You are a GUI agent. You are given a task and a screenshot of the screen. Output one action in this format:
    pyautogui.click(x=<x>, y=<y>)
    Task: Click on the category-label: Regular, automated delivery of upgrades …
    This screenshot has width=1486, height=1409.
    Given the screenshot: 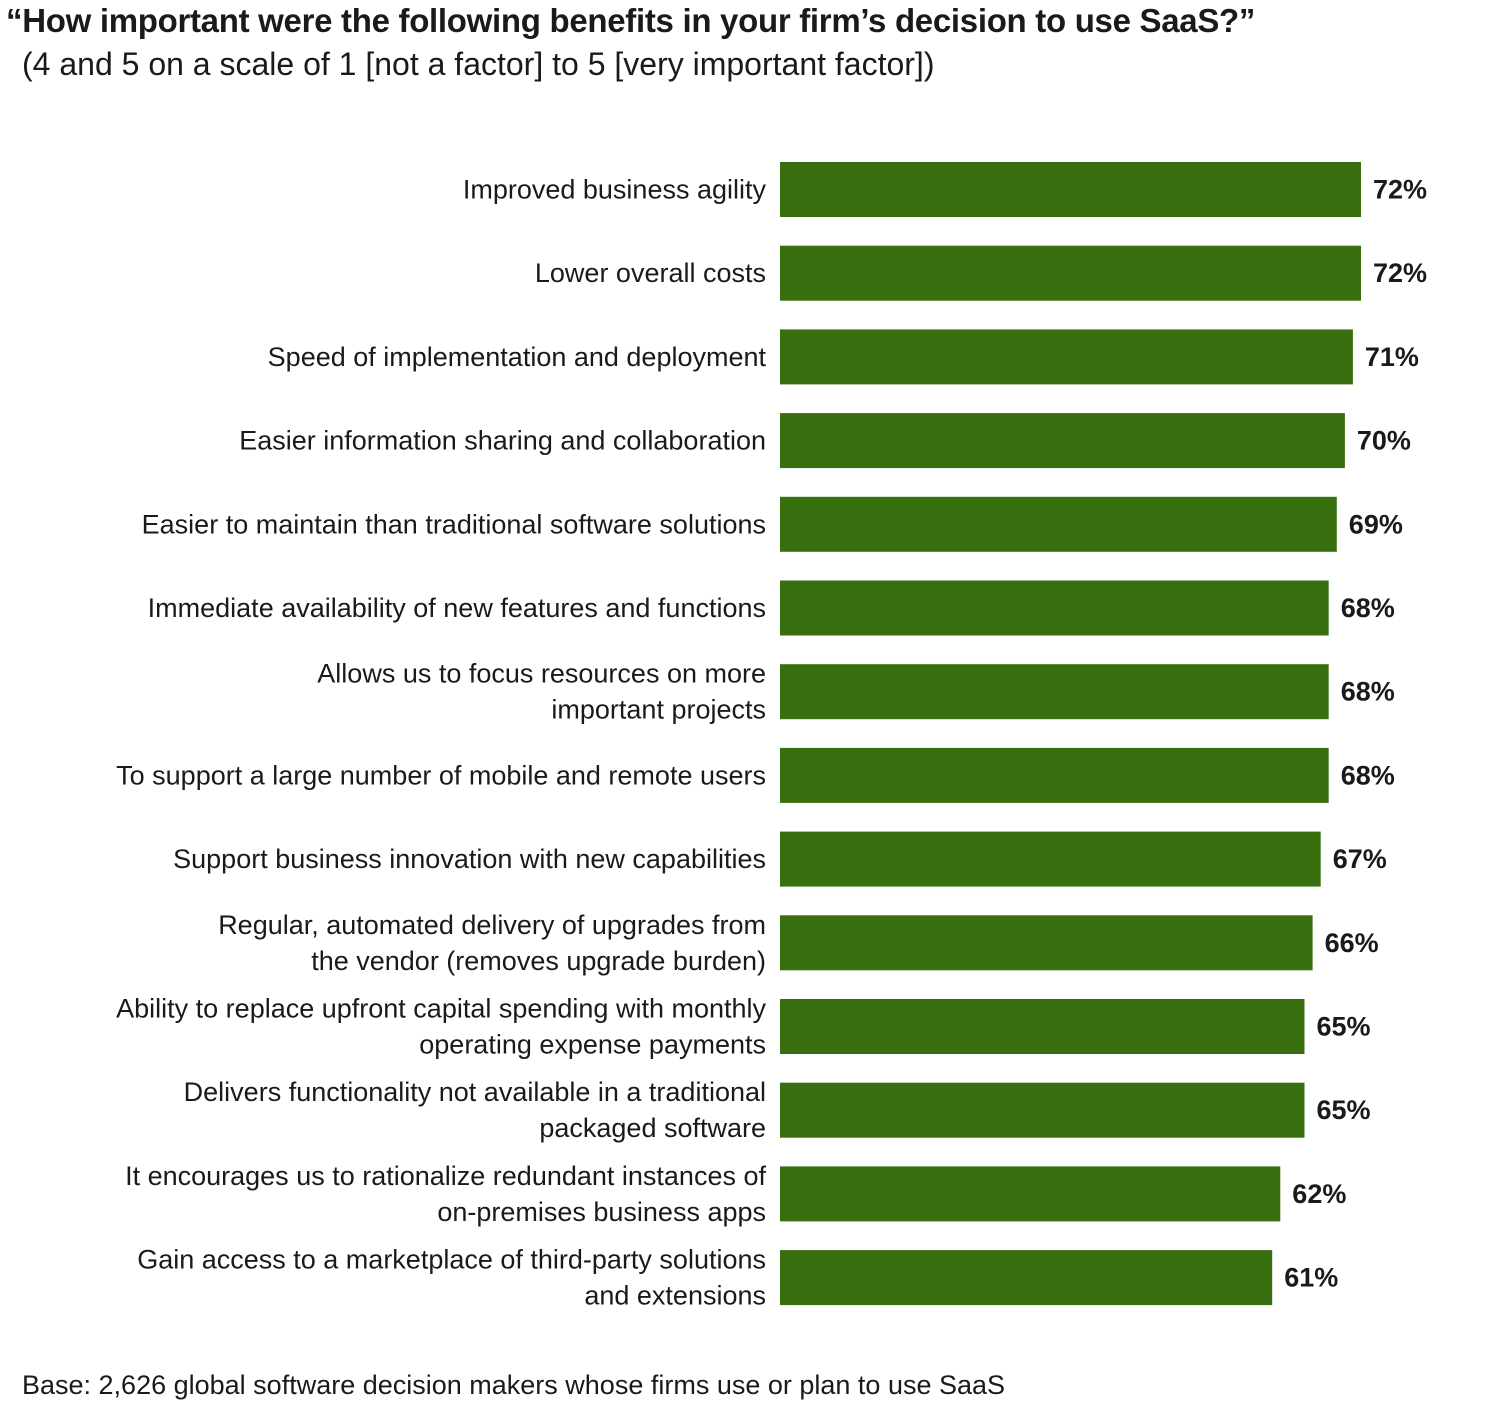 What is the action you would take?
    pyautogui.click(x=492, y=925)
    